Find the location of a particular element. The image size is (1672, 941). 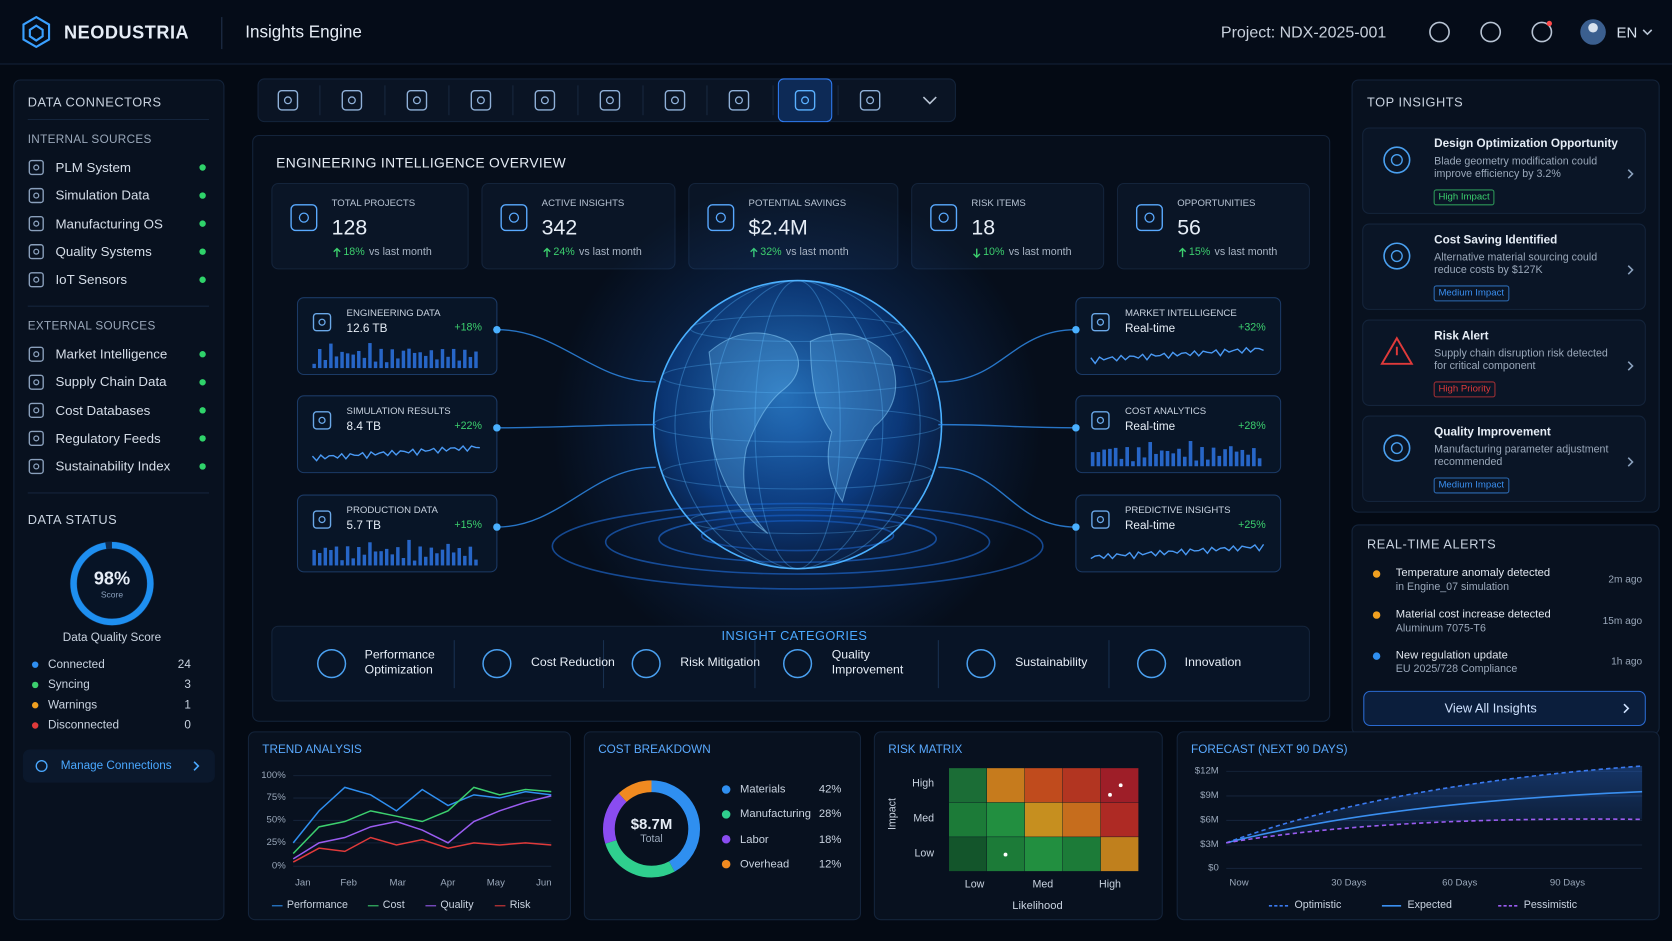

manage-button is located at coordinates (118, 766).